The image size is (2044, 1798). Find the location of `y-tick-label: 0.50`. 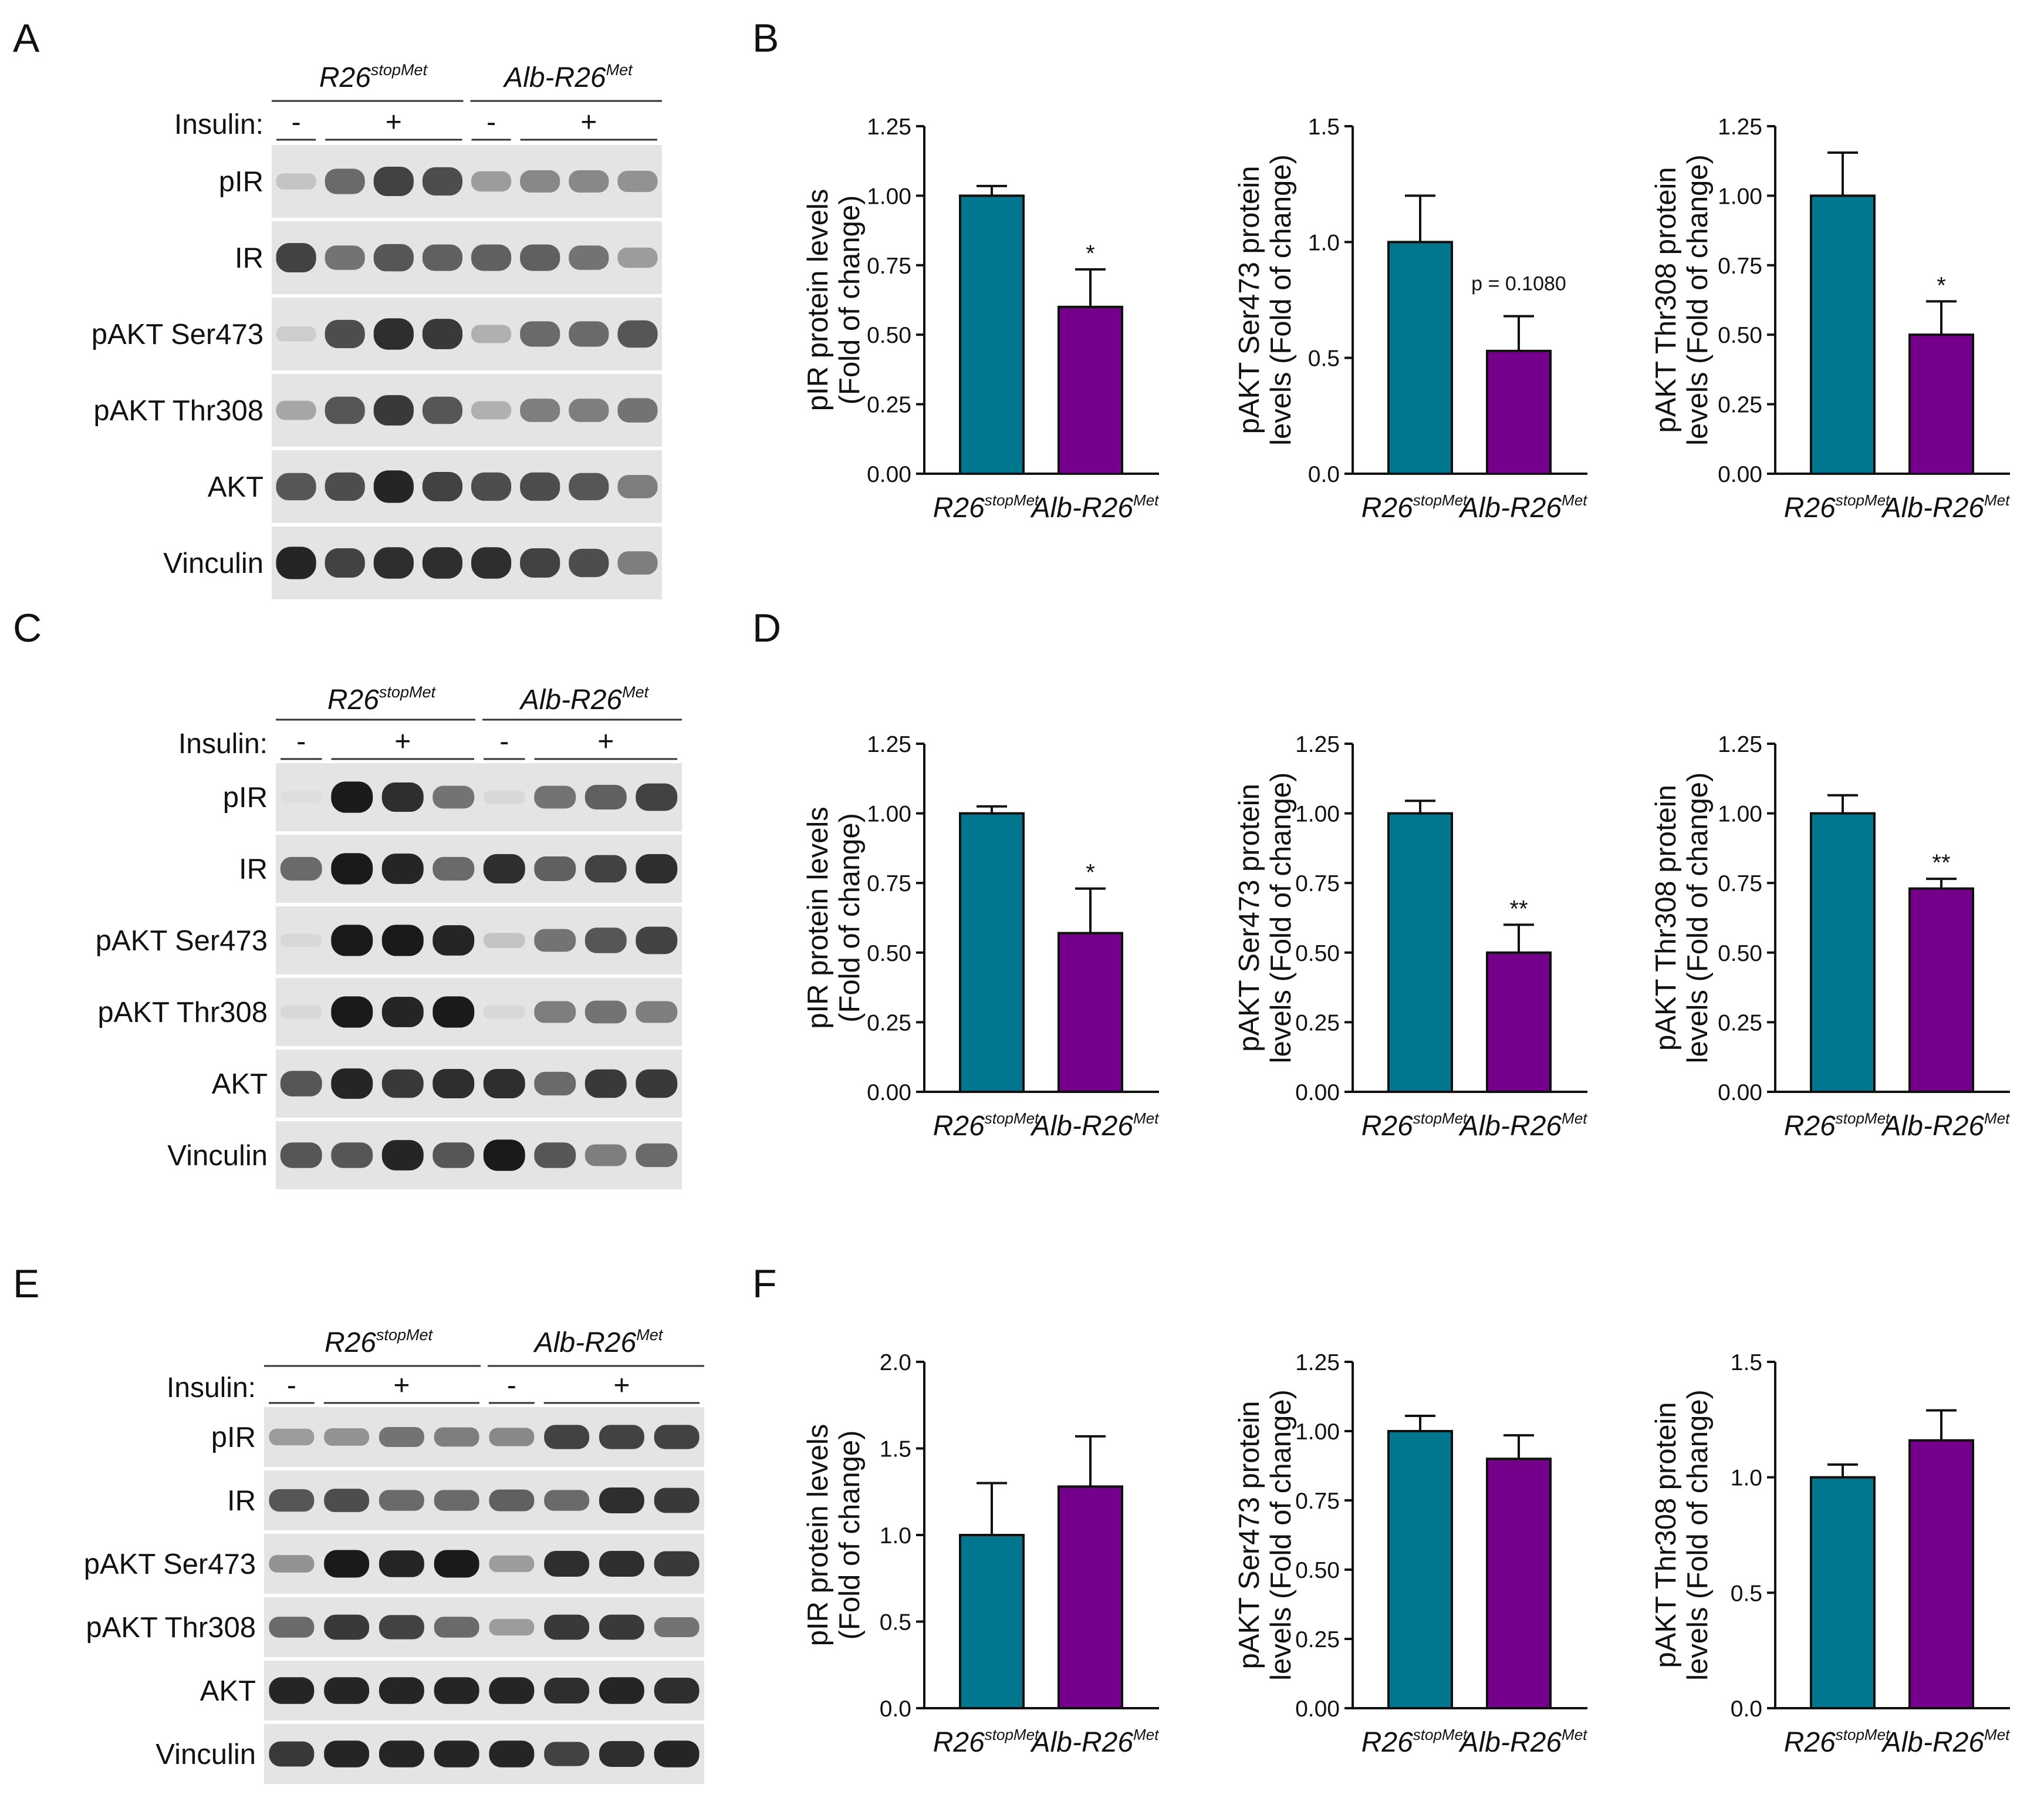

y-tick-label: 0.50 is located at coordinates (1317, 953).